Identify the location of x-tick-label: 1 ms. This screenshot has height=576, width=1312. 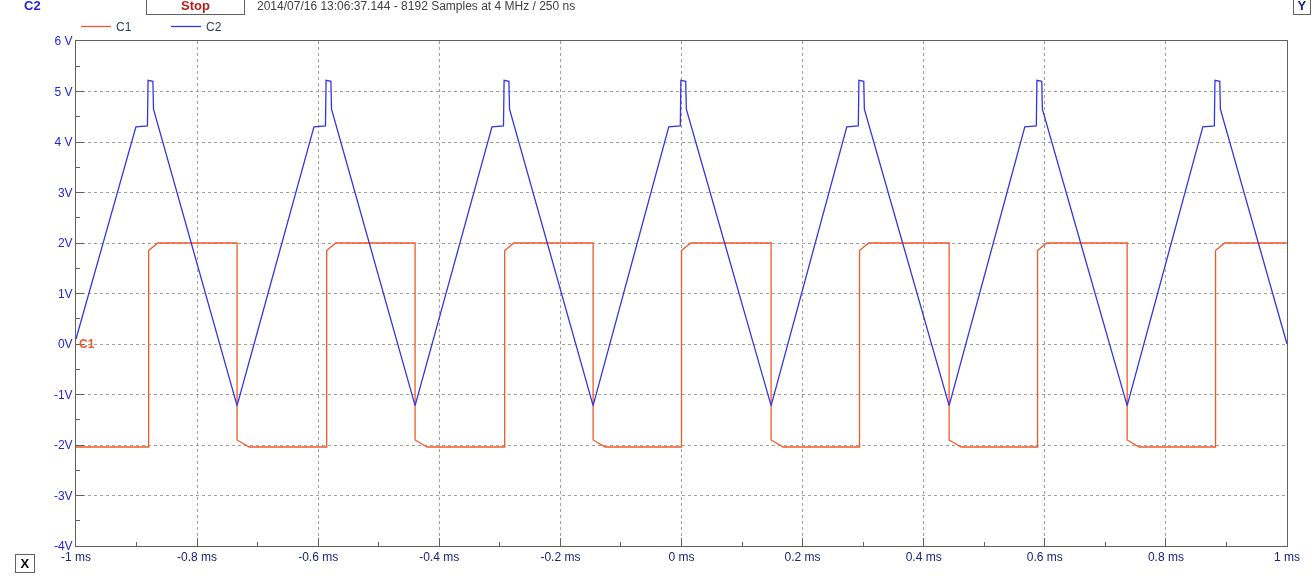
(1287, 557).